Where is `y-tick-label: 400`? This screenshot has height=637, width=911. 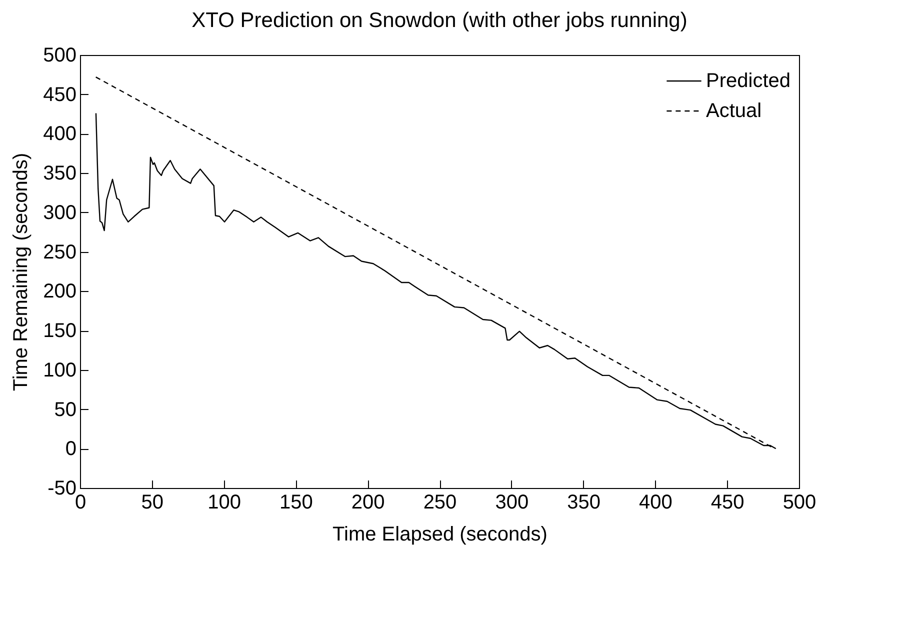
y-tick-label: 400 is located at coordinates (59, 134).